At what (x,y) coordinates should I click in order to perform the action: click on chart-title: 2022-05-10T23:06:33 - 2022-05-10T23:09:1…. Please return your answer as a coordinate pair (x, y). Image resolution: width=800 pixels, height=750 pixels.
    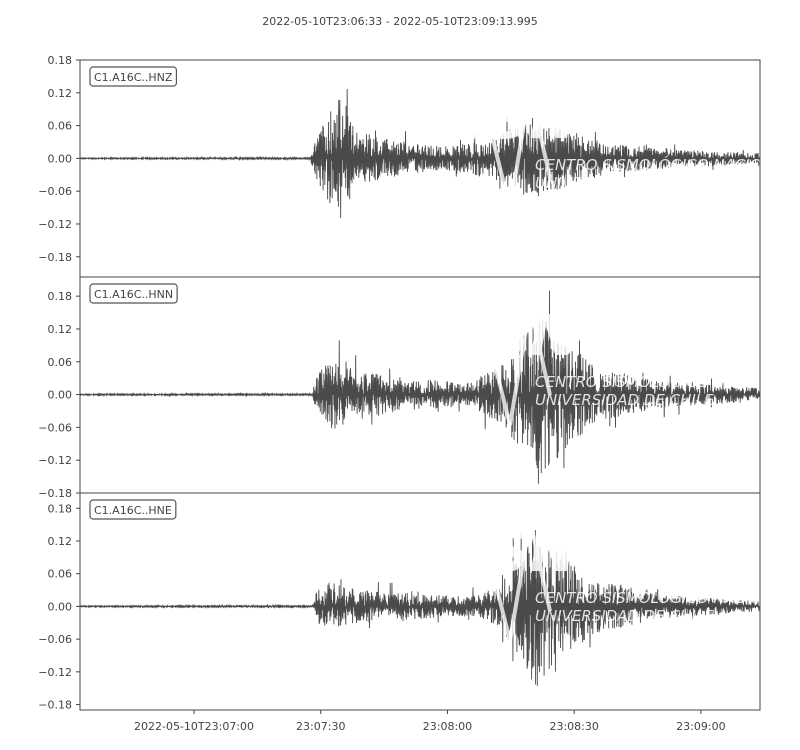
    Looking at the image, I should click on (400, 21).